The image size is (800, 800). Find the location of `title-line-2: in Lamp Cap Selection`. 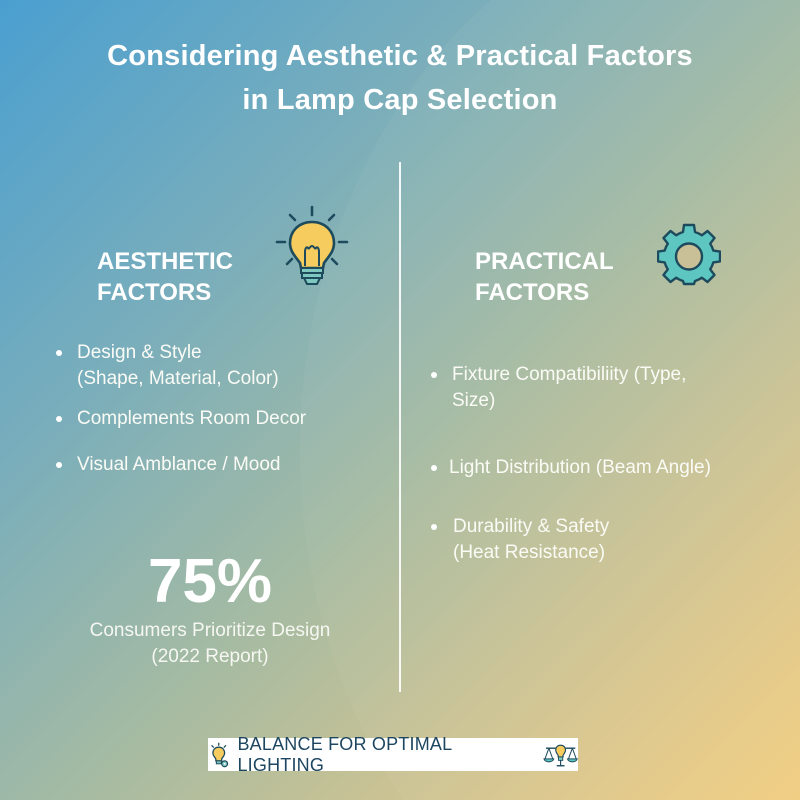

title-line-2: in Lamp Cap Selection is located at coordinates (400, 100).